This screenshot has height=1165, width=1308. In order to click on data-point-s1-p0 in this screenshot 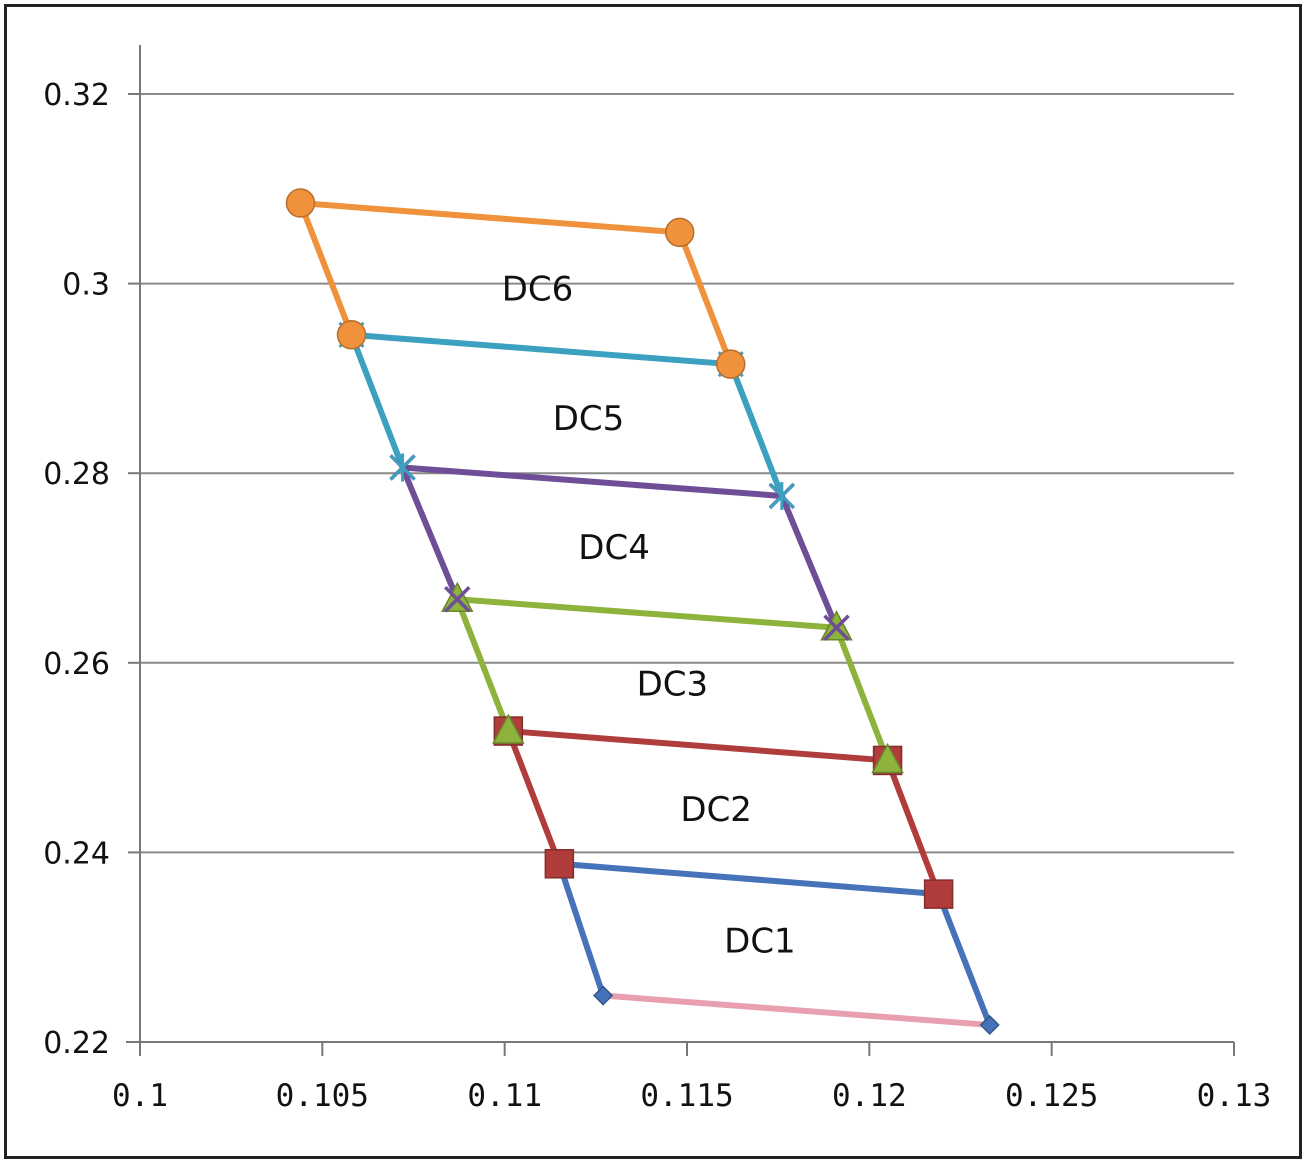, I will do `click(603, 995)`.